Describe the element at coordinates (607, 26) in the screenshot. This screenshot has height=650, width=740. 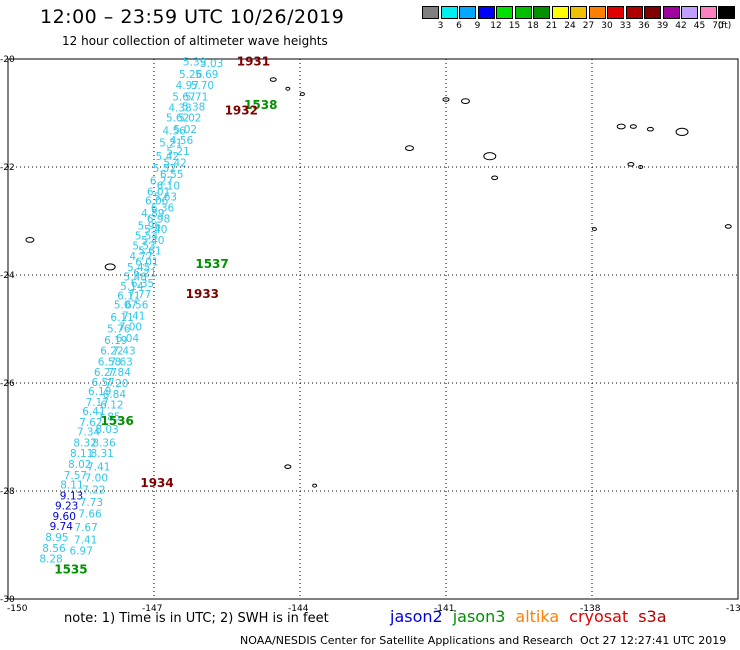
I see `scale-label: 30` at that location.